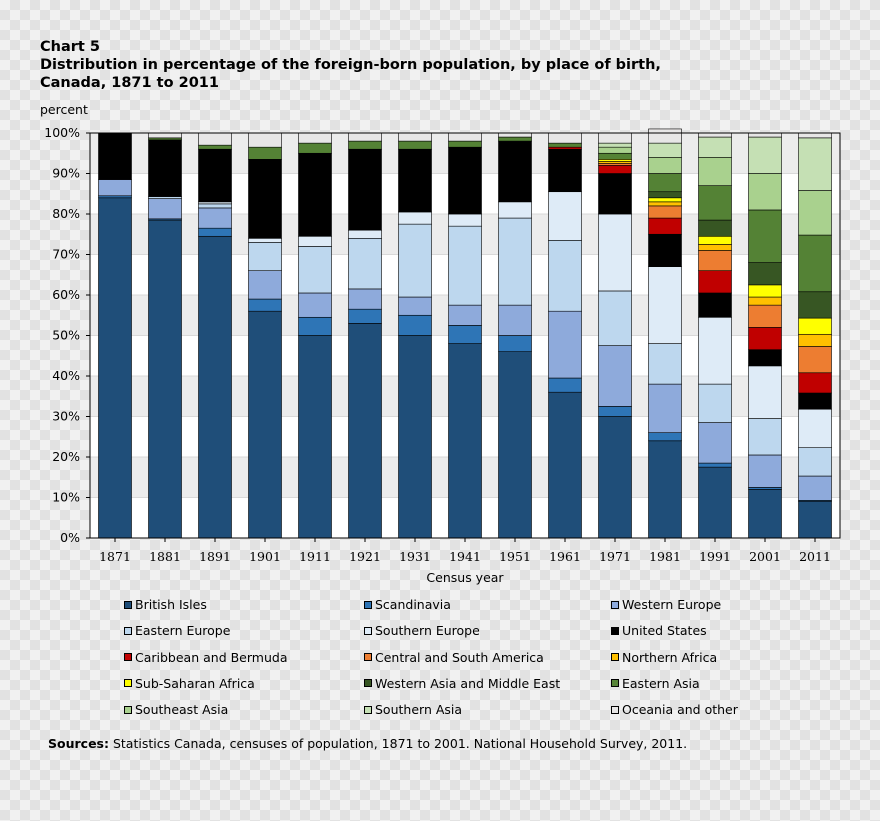  I want to click on x-tick-label: 2011, so click(815, 556).